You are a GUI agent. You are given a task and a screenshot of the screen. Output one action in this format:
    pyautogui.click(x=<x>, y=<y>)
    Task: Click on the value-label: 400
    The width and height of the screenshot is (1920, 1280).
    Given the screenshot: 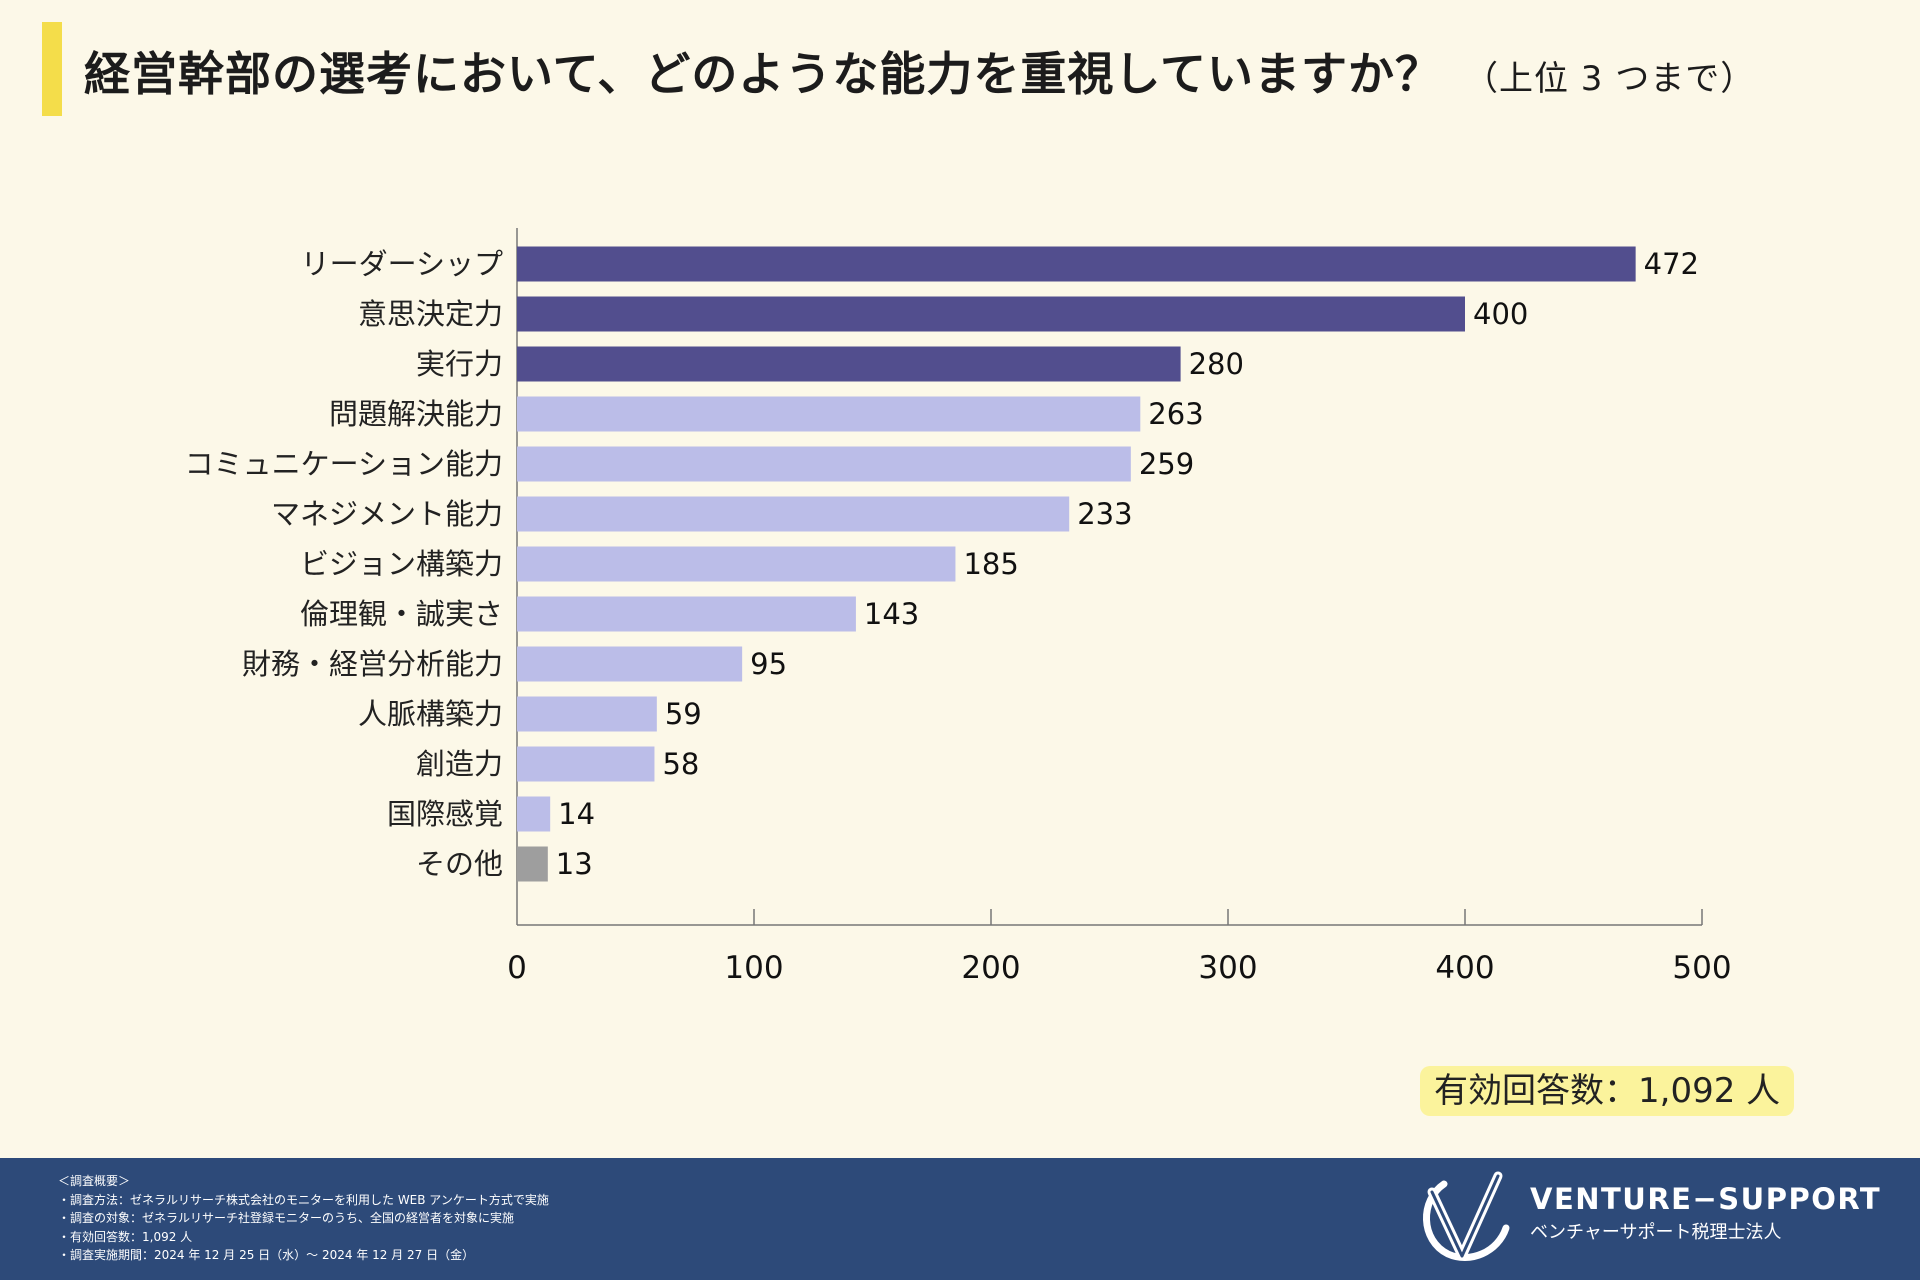 What is the action you would take?
    pyautogui.click(x=1500, y=314)
    